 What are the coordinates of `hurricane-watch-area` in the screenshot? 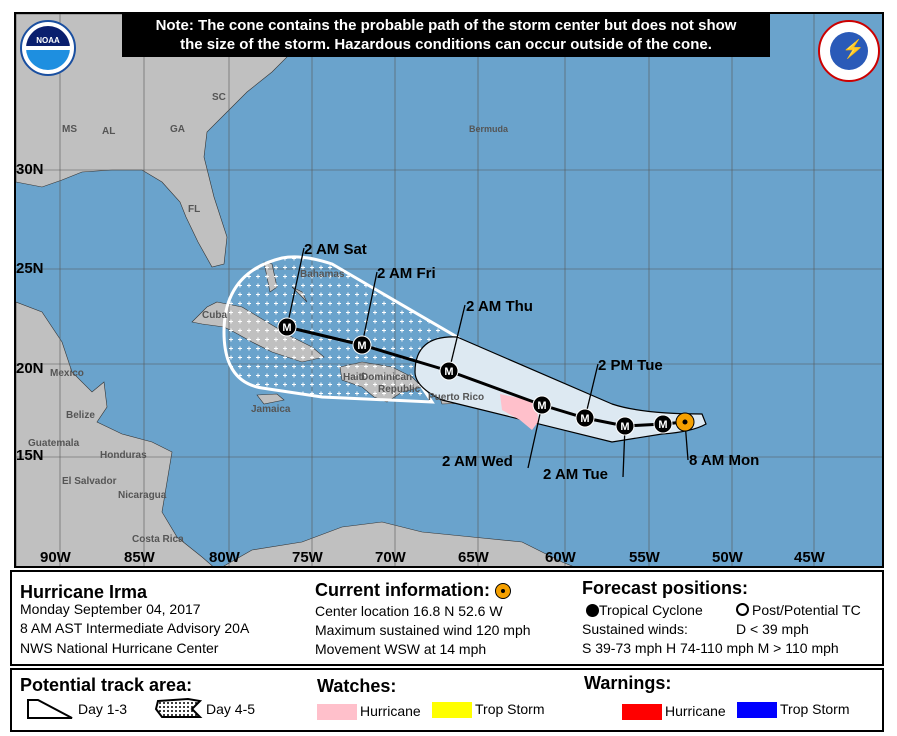 It's located at (519, 412).